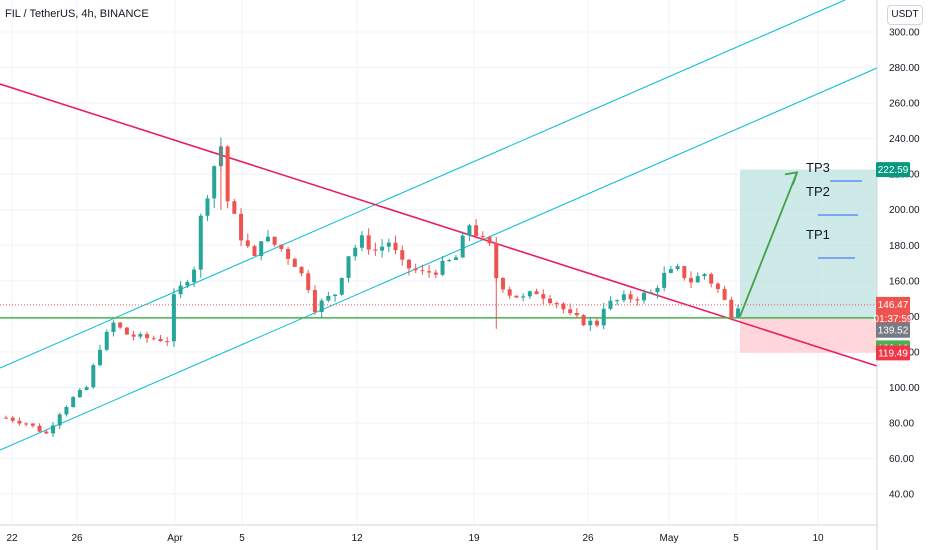  I want to click on x-tick-label: 5, so click(242, 538).